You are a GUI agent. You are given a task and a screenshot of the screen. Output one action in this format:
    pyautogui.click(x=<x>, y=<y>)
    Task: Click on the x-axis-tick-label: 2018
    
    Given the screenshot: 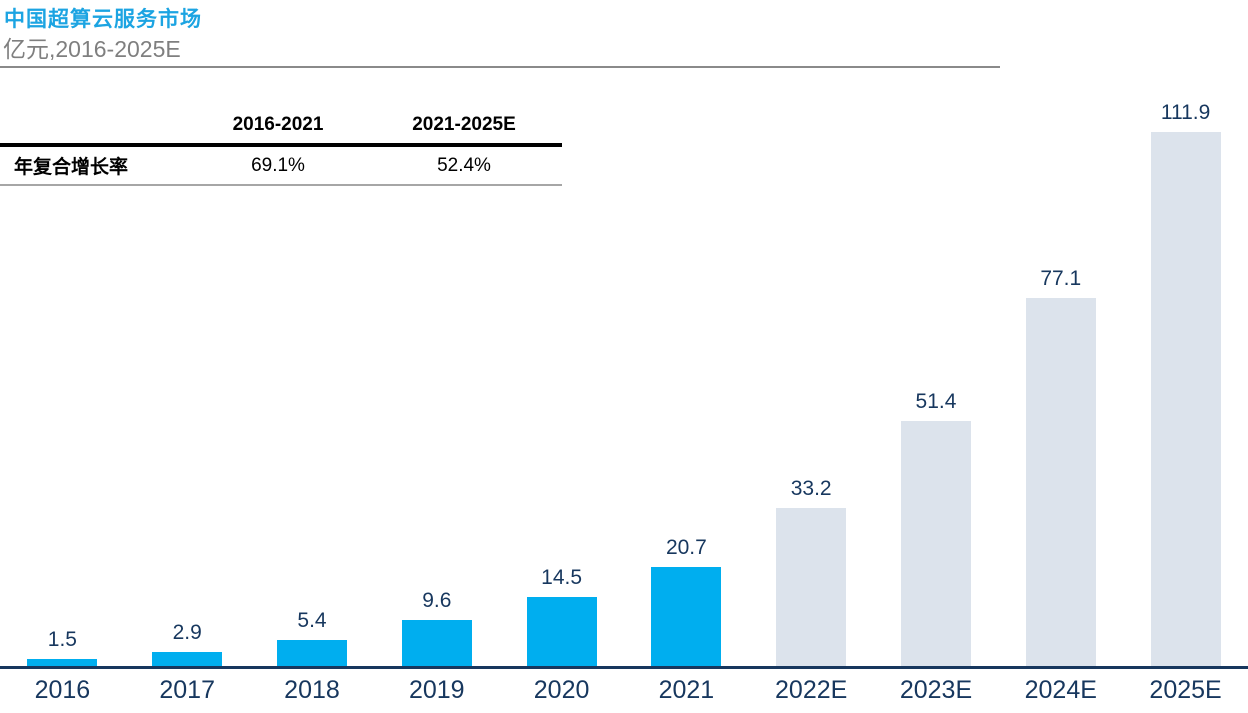 What is the action you would take?
    pyautogui.click(x=312, y=690)
    